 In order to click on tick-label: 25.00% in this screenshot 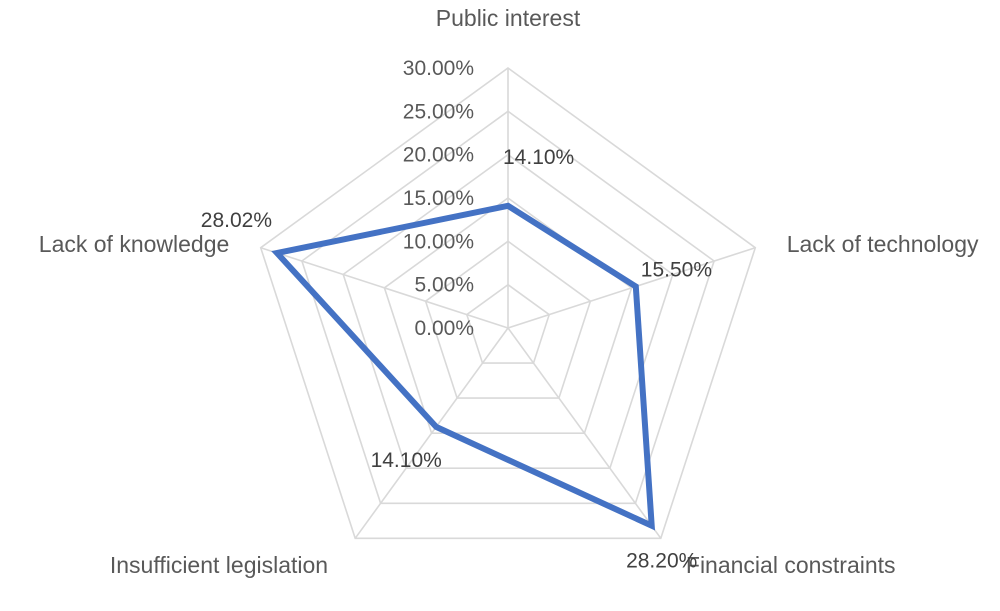, I will do `click(438, 111)`.